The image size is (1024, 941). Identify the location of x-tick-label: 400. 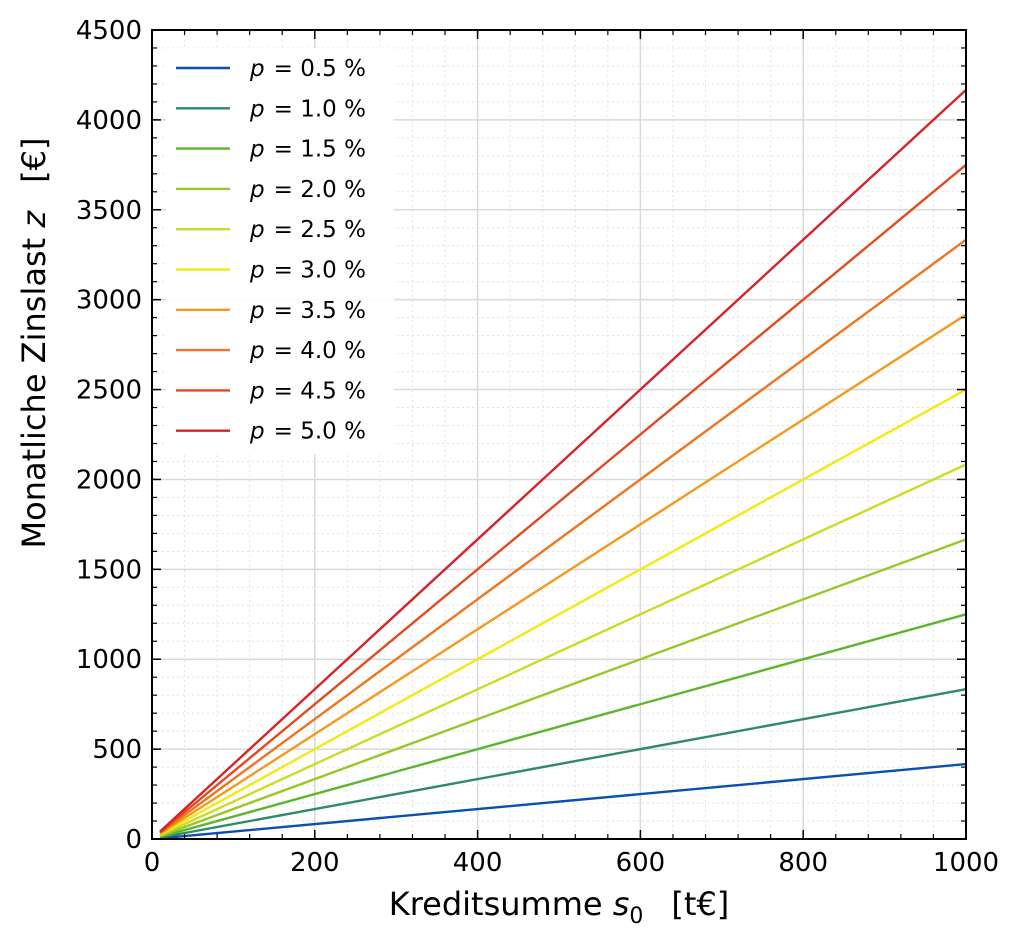
(478, 863).